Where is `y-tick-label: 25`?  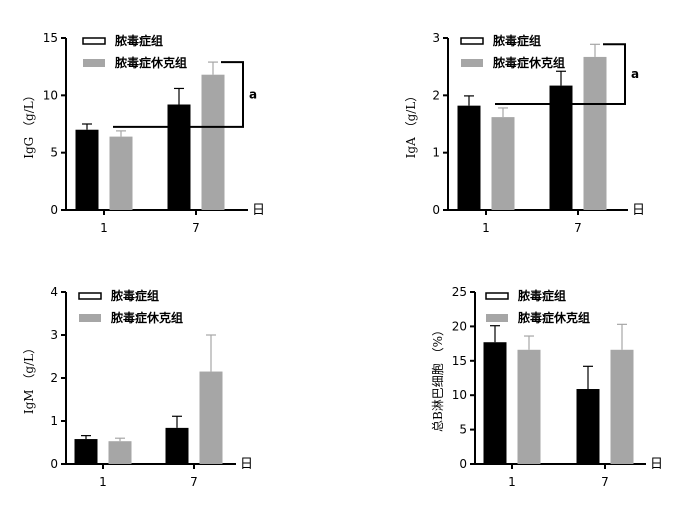 y-tick-label: 25 is located at coordinates (459, 292).